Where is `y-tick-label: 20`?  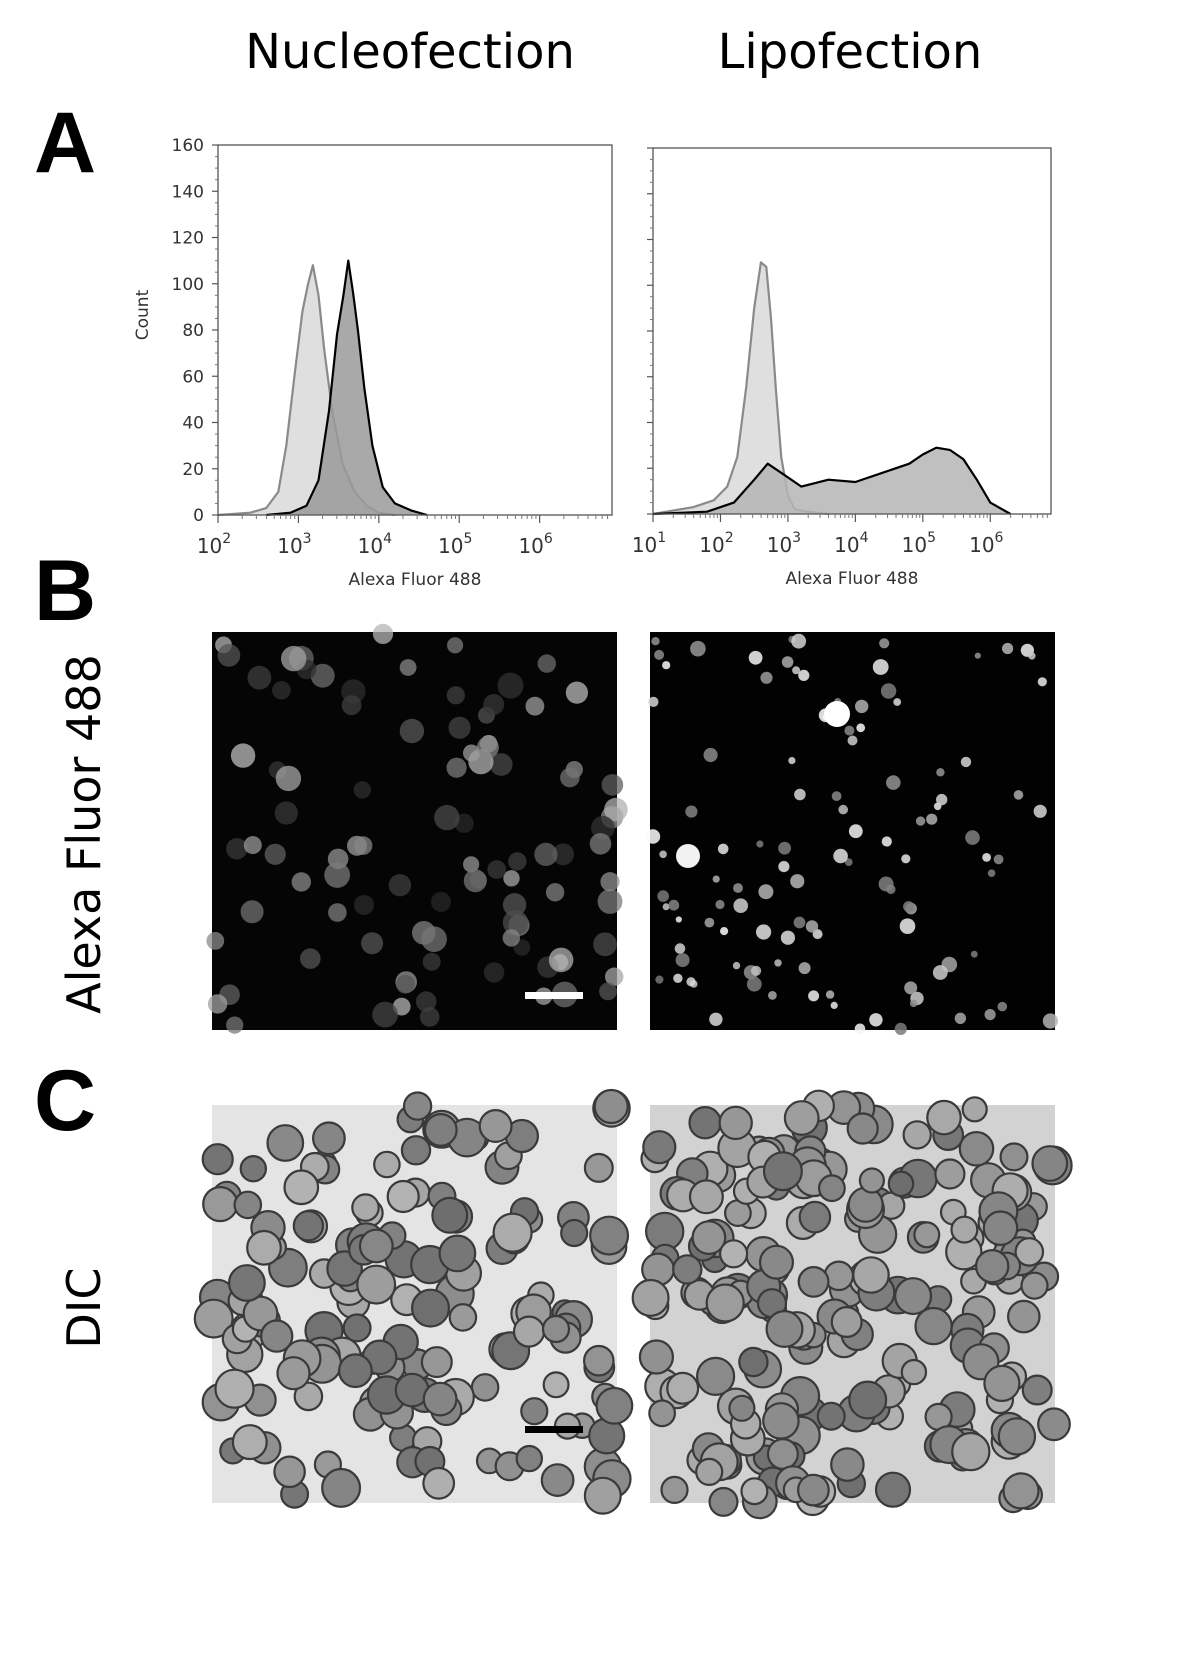 y-tick-label: 20 is located at coordinates (193, 470).